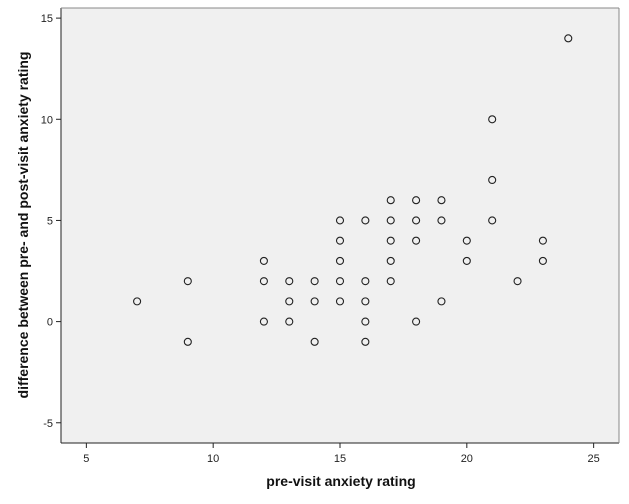 The width and height of the screenshot is (629, 504). I want to click on y-tick-label: 10, so click(47, 120).